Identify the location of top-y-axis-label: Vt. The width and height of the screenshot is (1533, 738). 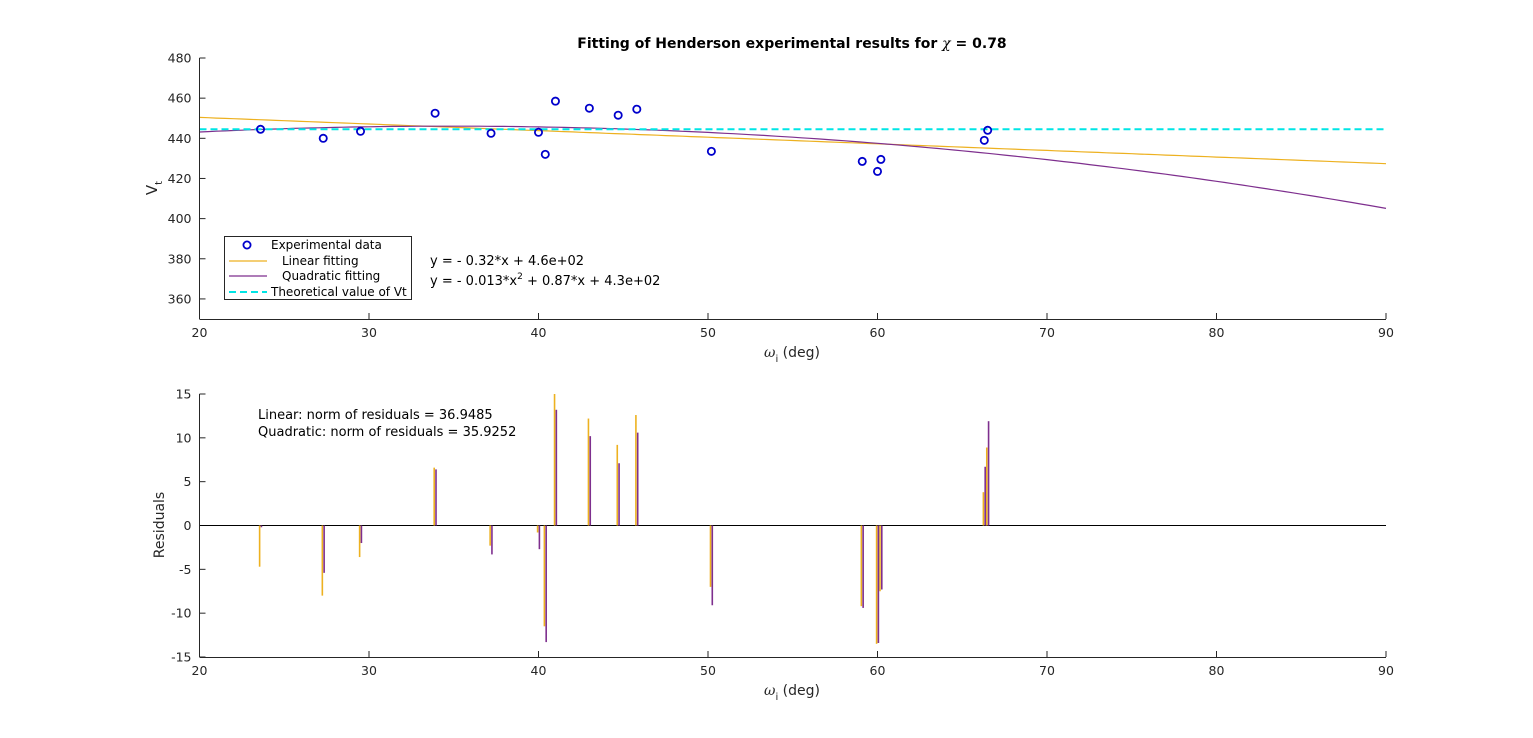
(154, 188).